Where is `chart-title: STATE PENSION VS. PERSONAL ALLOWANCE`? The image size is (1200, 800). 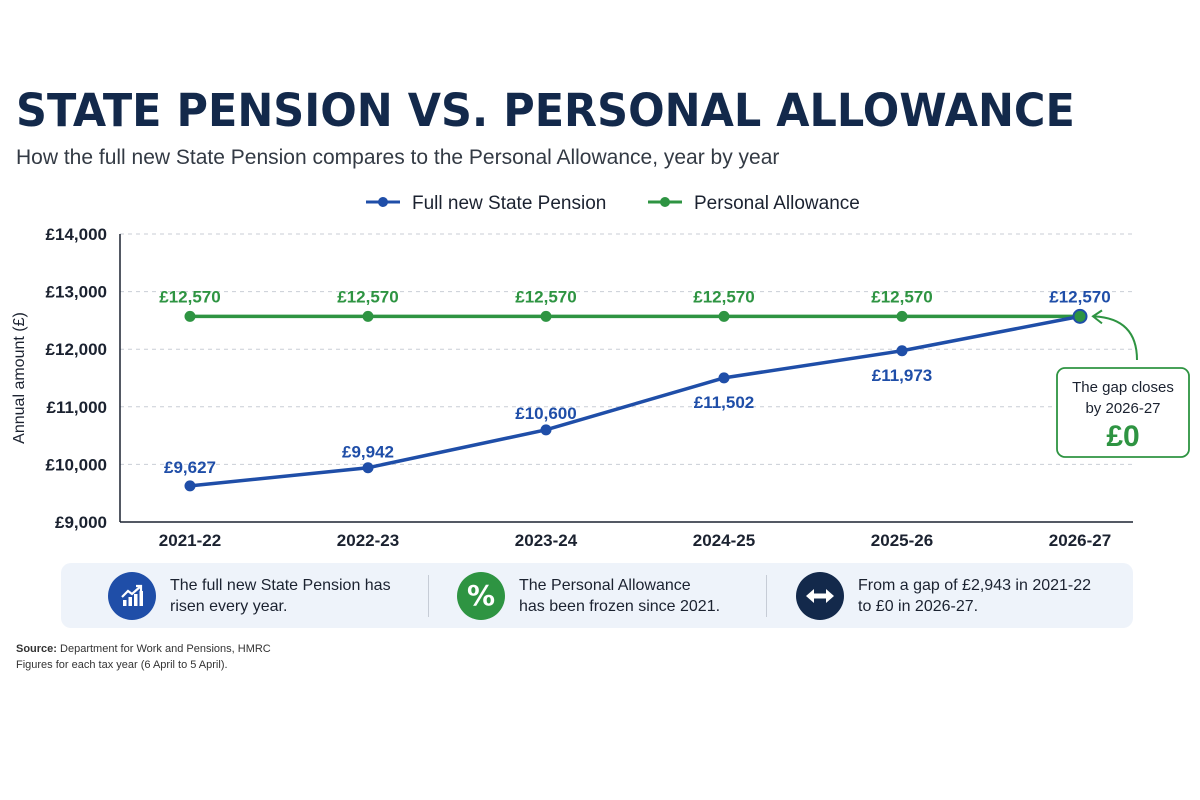 chart-title: STATE PENSION VS. PERSONAL ALLOWANCE is located at coordinates (545, 110).